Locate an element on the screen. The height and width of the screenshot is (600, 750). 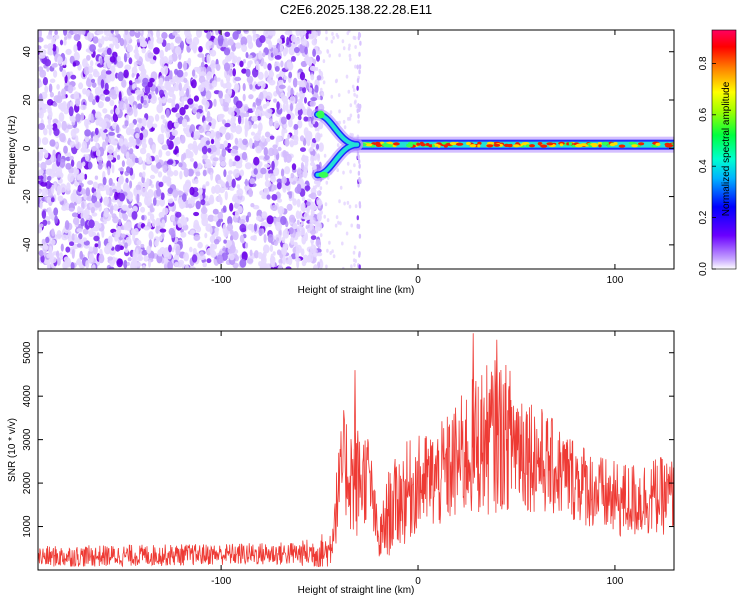
branch-peak is located at coordinates (323, 174).